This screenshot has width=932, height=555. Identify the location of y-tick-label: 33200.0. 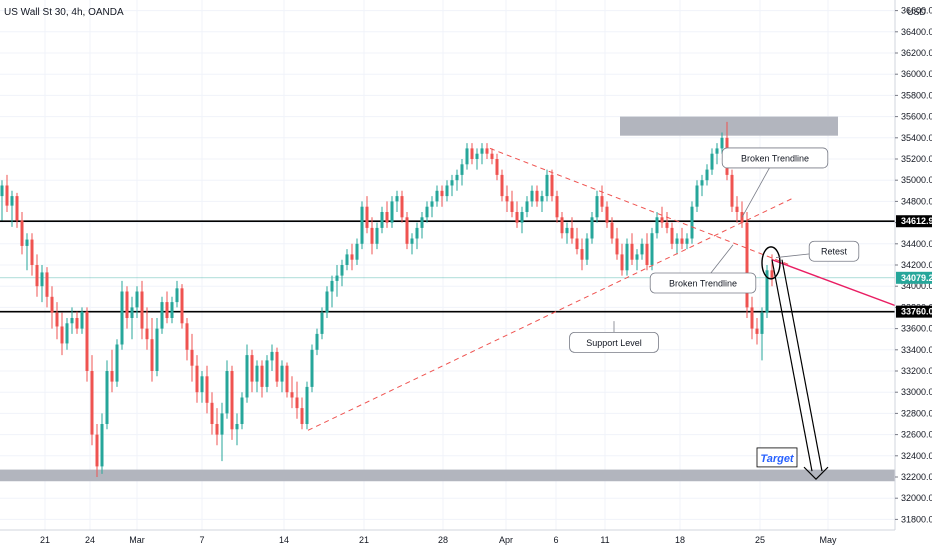
(916, 371).